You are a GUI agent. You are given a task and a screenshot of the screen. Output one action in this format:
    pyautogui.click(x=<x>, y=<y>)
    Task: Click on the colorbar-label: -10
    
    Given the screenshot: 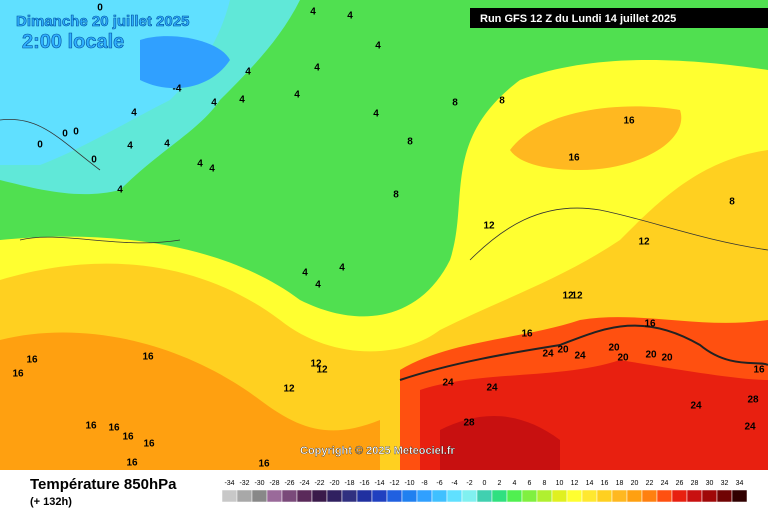 What is the action you would take?
    pyautogui.click(x=409, y=483)
    